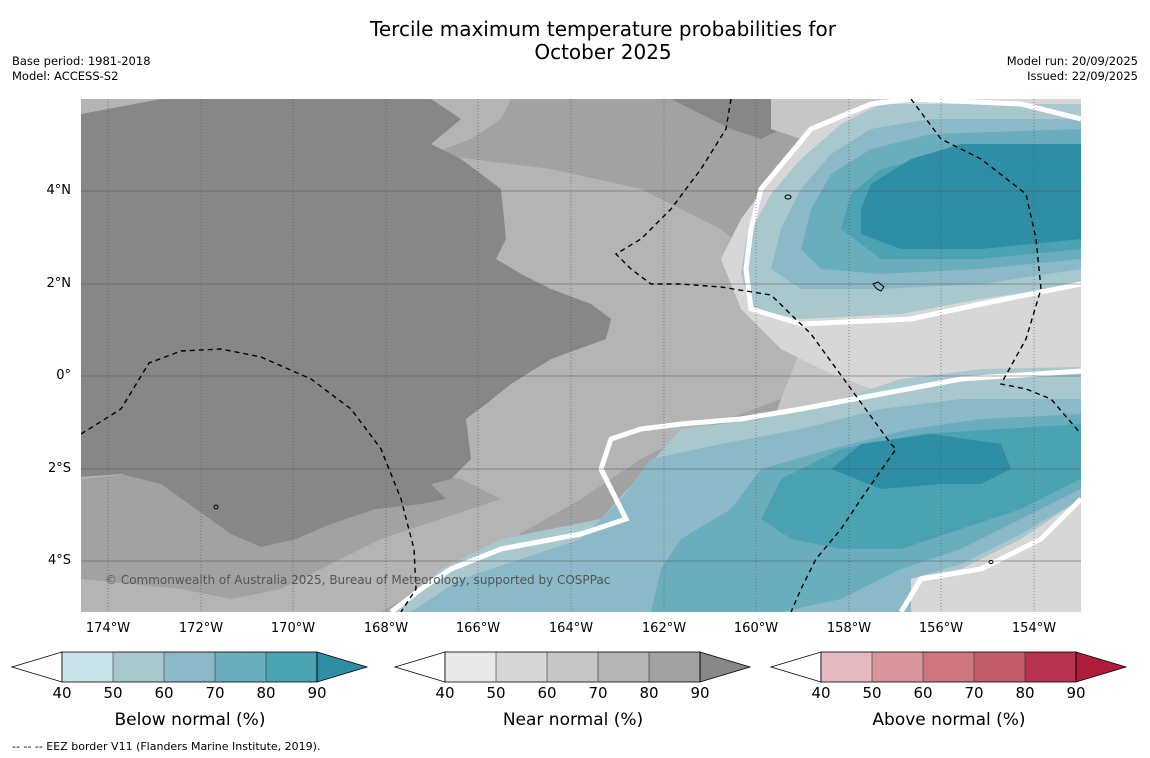 This screenshot has width=1150, height=758. What do you see at coordinates (664, 628) in the screenshot?
I see `lon-label-162w: 162°W` at bounding box center [664, 628].